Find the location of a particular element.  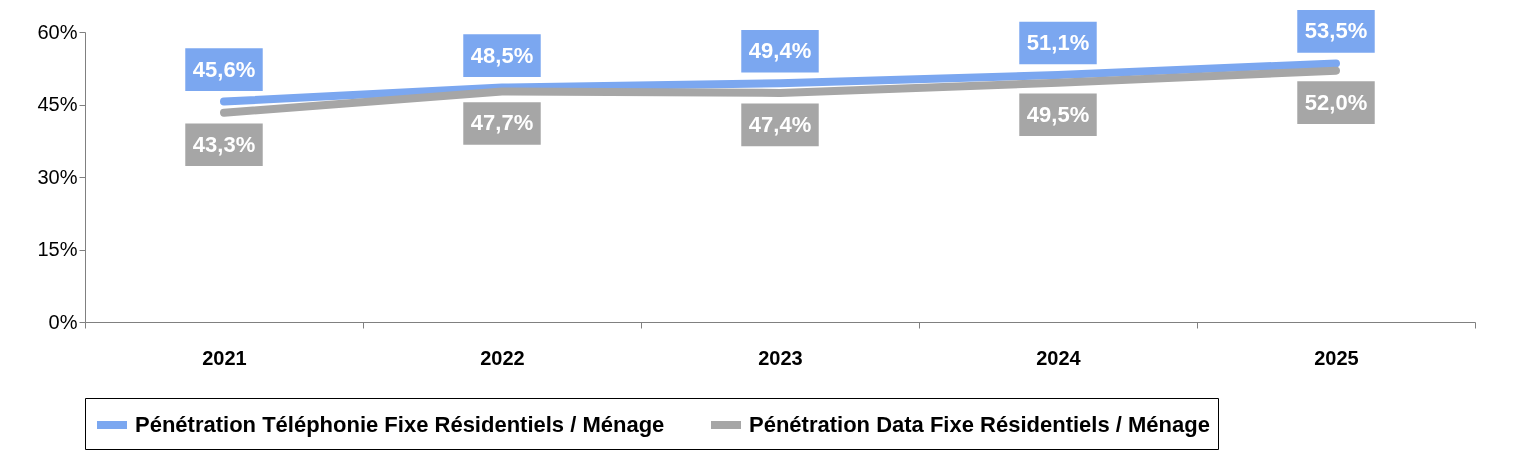

legend-label: Pénétration Téléphonie Fixe Résidentiels / Ménage is located at coordinates (400, 424).